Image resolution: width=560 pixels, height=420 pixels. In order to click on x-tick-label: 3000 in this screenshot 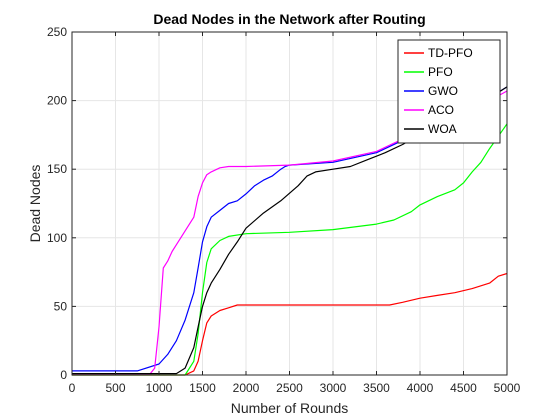, I will do `click(333, 388)`.